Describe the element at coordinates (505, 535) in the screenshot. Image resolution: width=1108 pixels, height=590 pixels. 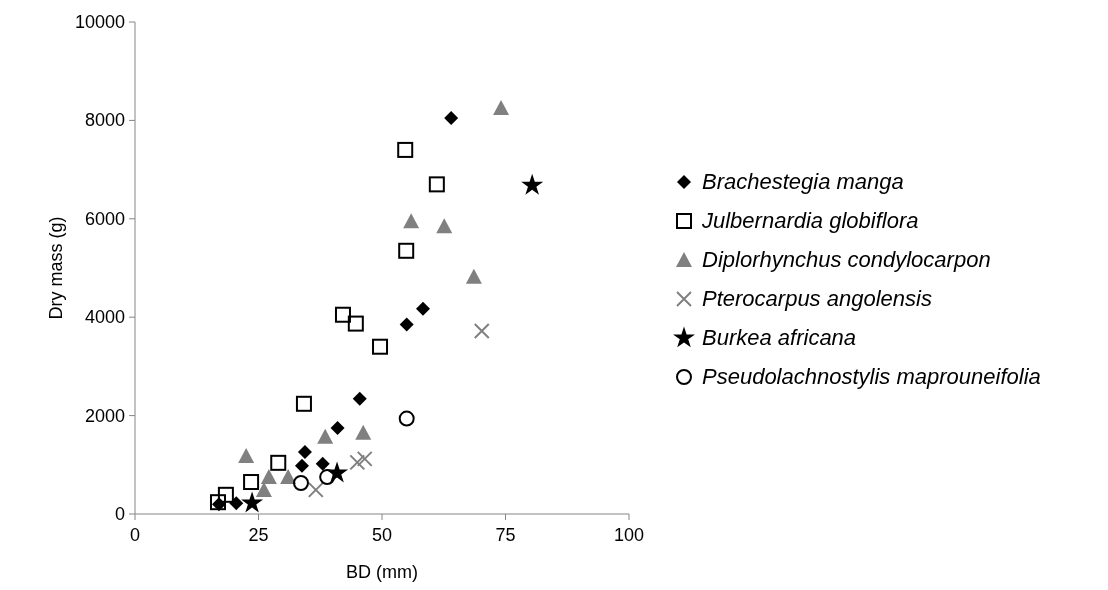
I see `x-tick-label: 75` at that location.